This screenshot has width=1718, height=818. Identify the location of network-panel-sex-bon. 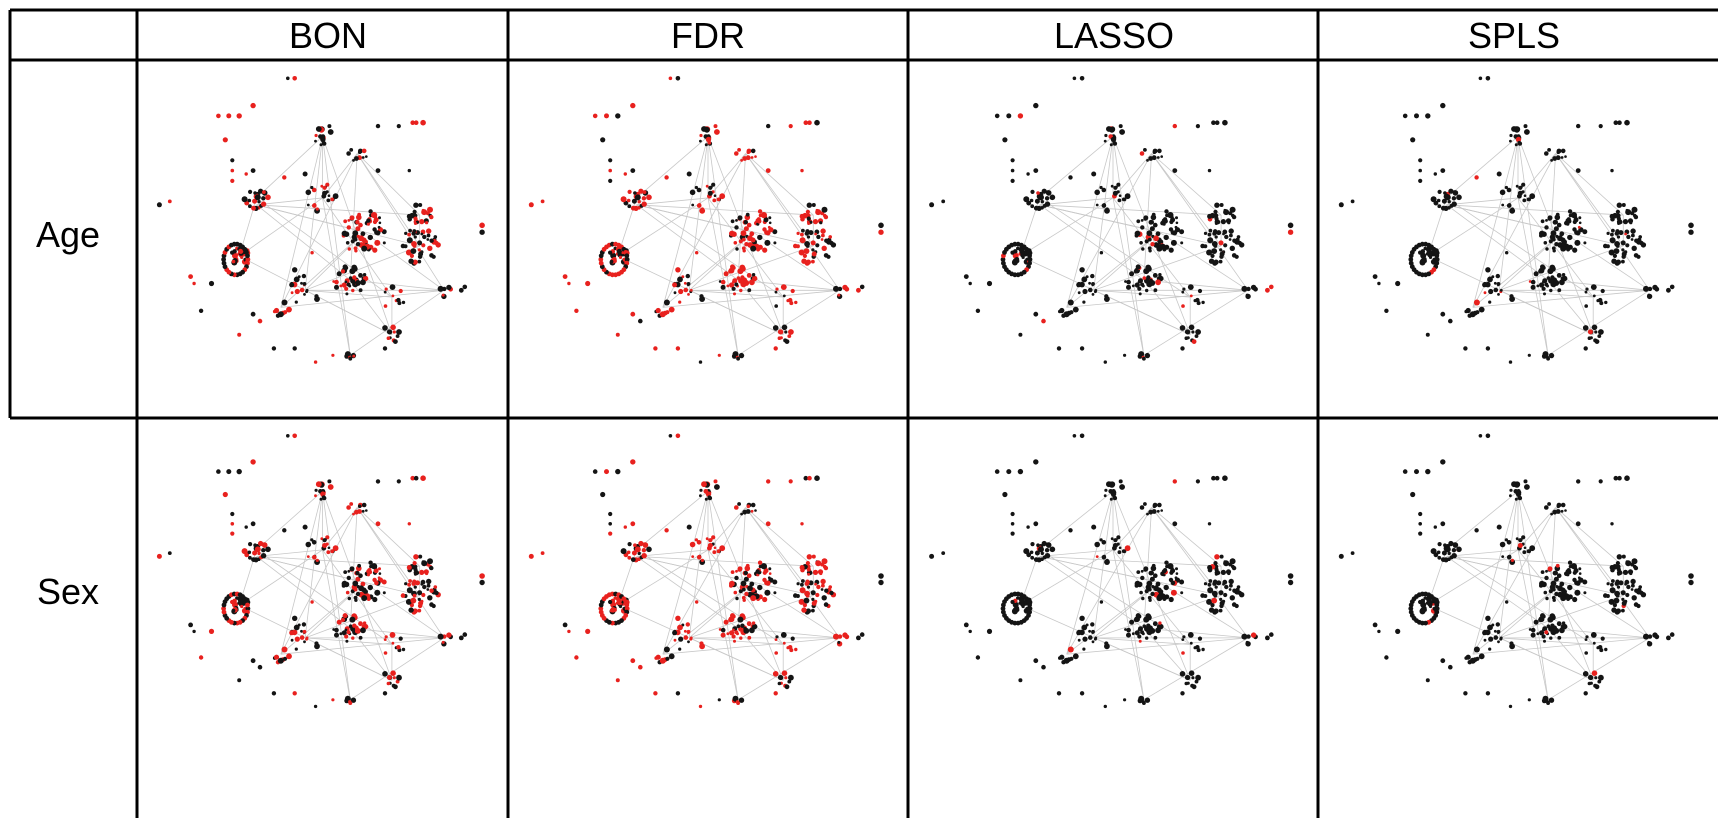
(320, 571).